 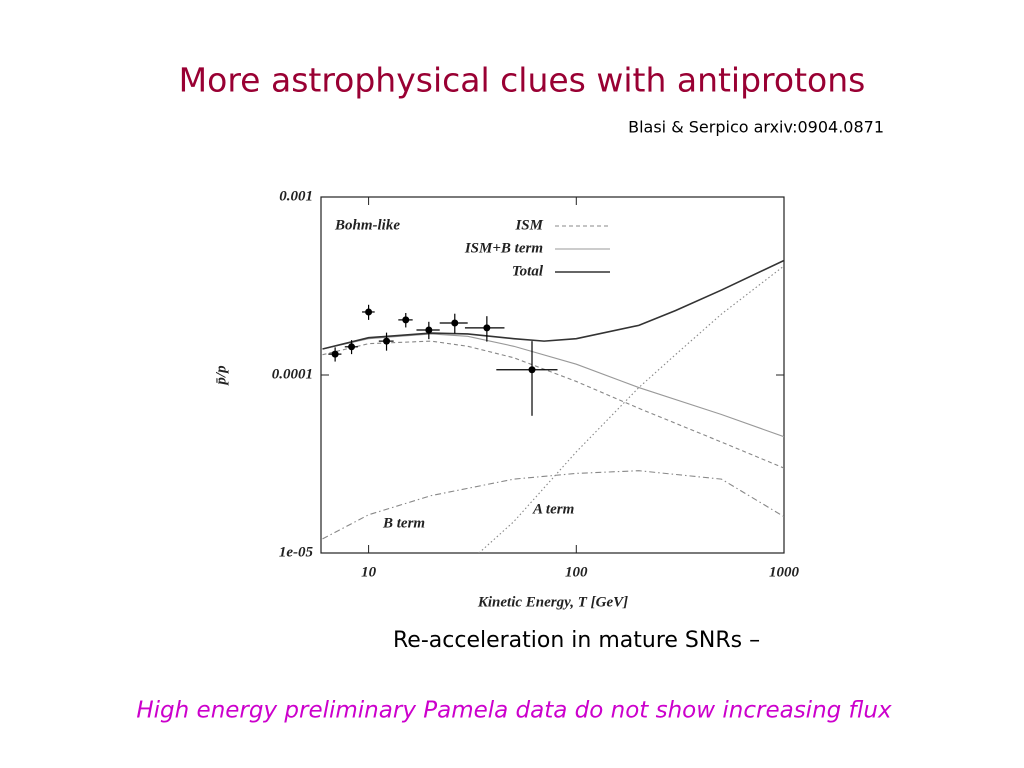 I want to click on plot-annotation: Bohm-like, so click(x=367, y=225).